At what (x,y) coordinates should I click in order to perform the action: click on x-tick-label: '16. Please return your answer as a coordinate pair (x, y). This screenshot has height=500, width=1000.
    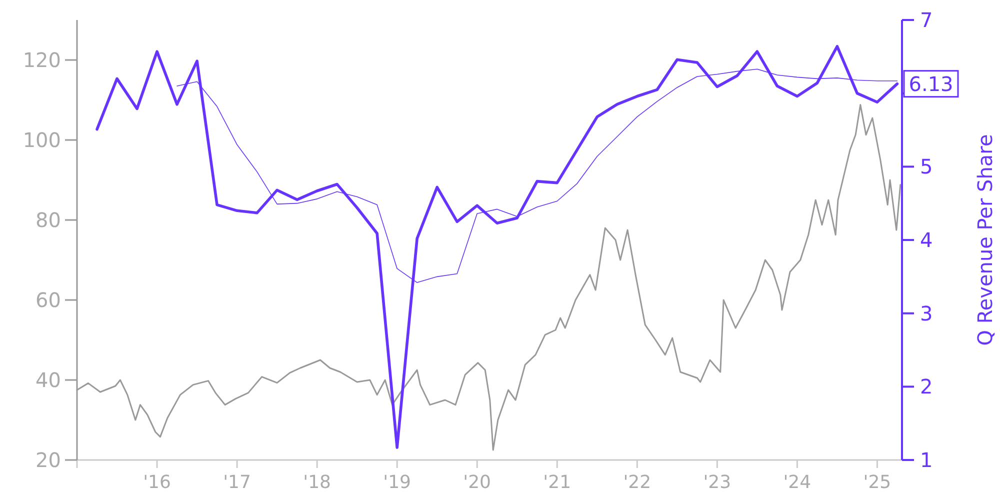
    Looking at the image, I should click on (157, 482).